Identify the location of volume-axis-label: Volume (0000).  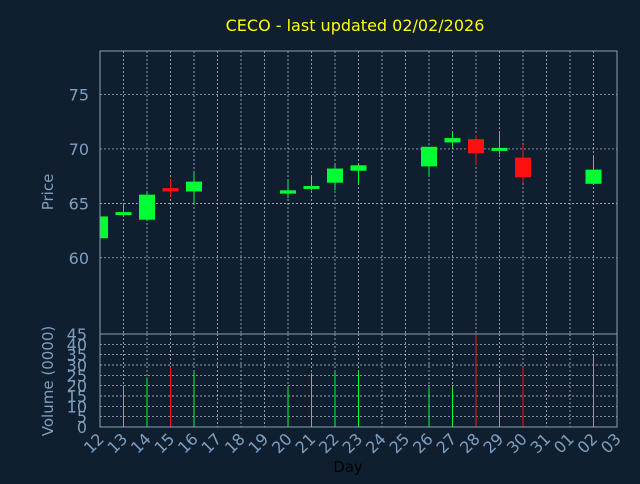
(48, 381).